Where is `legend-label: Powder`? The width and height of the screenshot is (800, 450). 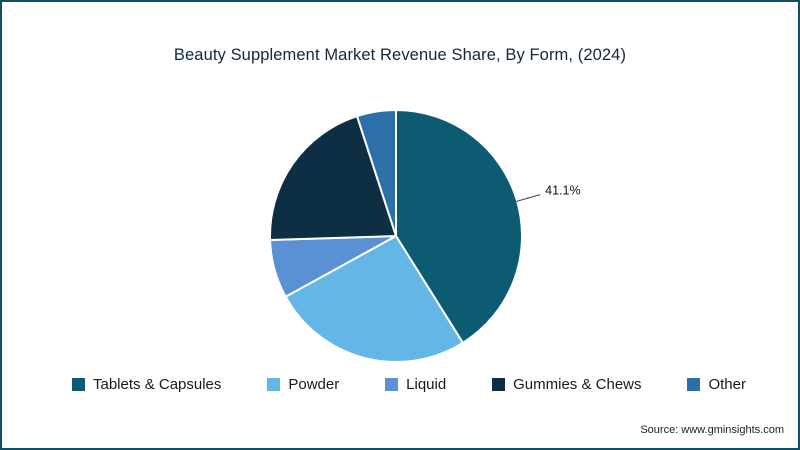
legend-label: Powder is located at coordinates (314, 384).